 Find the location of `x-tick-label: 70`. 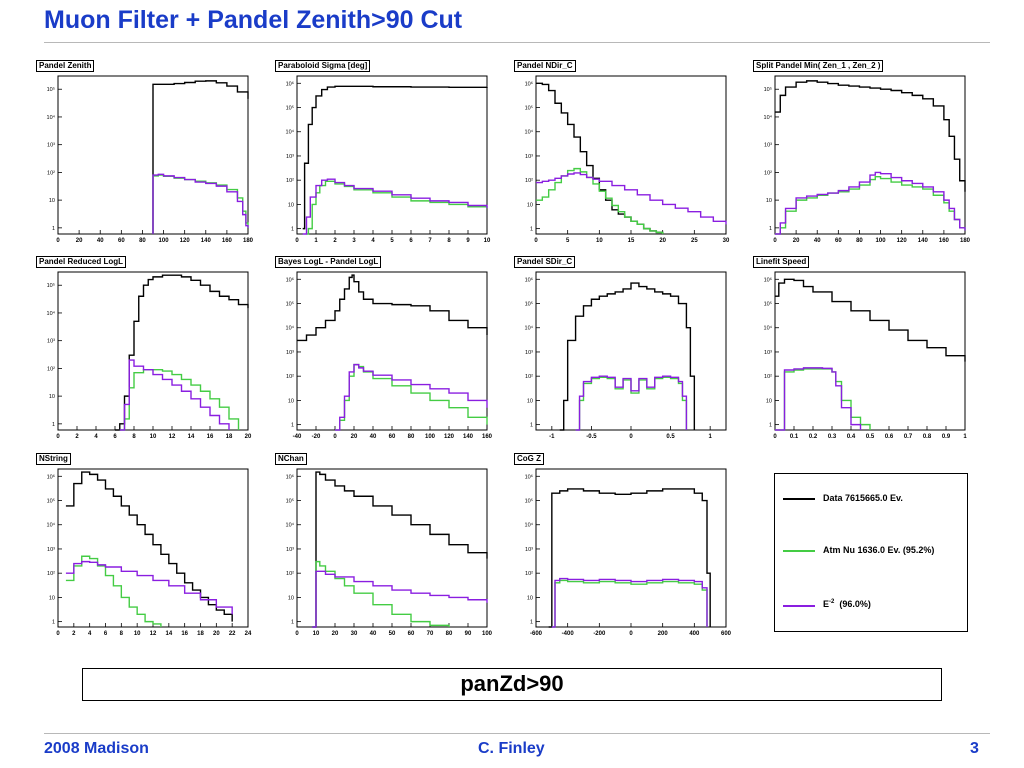

x-tick-label: 70 is located at coordinates (430, 634).